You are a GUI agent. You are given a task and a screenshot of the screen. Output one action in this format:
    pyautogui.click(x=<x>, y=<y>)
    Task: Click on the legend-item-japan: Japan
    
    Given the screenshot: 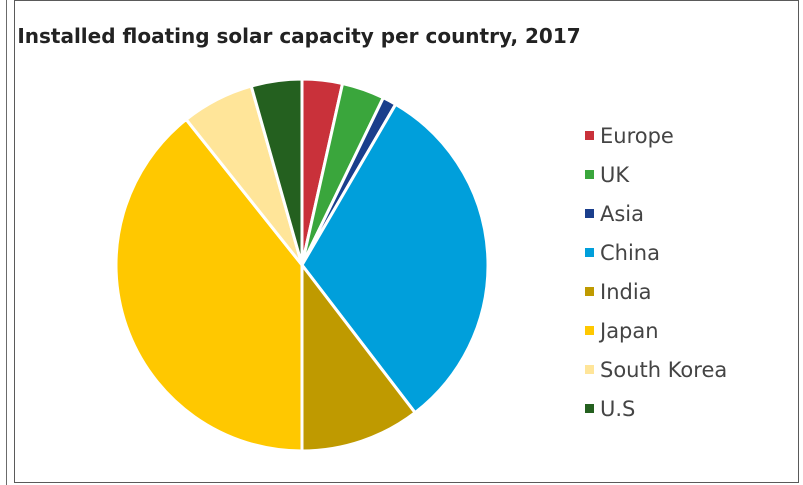 What is the action you would take?
    pyautogui.click(x=656, y=330)
    